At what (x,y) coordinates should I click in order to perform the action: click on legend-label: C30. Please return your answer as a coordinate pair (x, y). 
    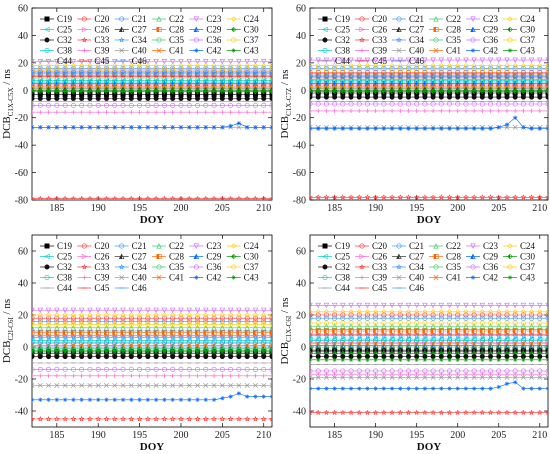
    Looking at the image, I should click on (528, 257).